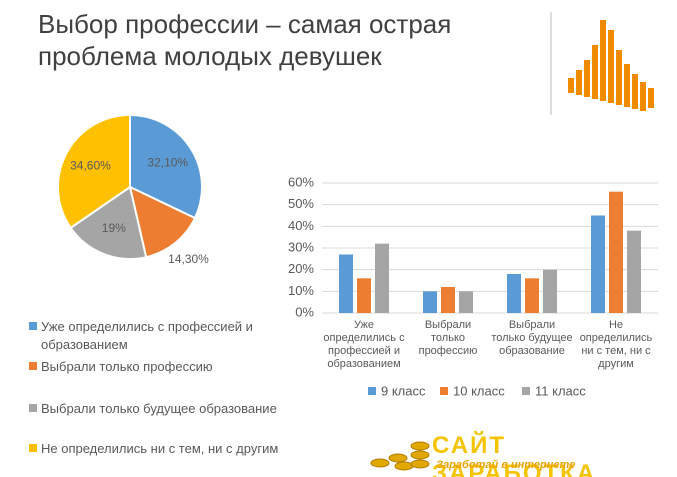 The height and width of the screenshot is (477, 677). What do you see at coordinates (400, 456) in the screenshot?
I see `coins` at bounding box center [400, 456].